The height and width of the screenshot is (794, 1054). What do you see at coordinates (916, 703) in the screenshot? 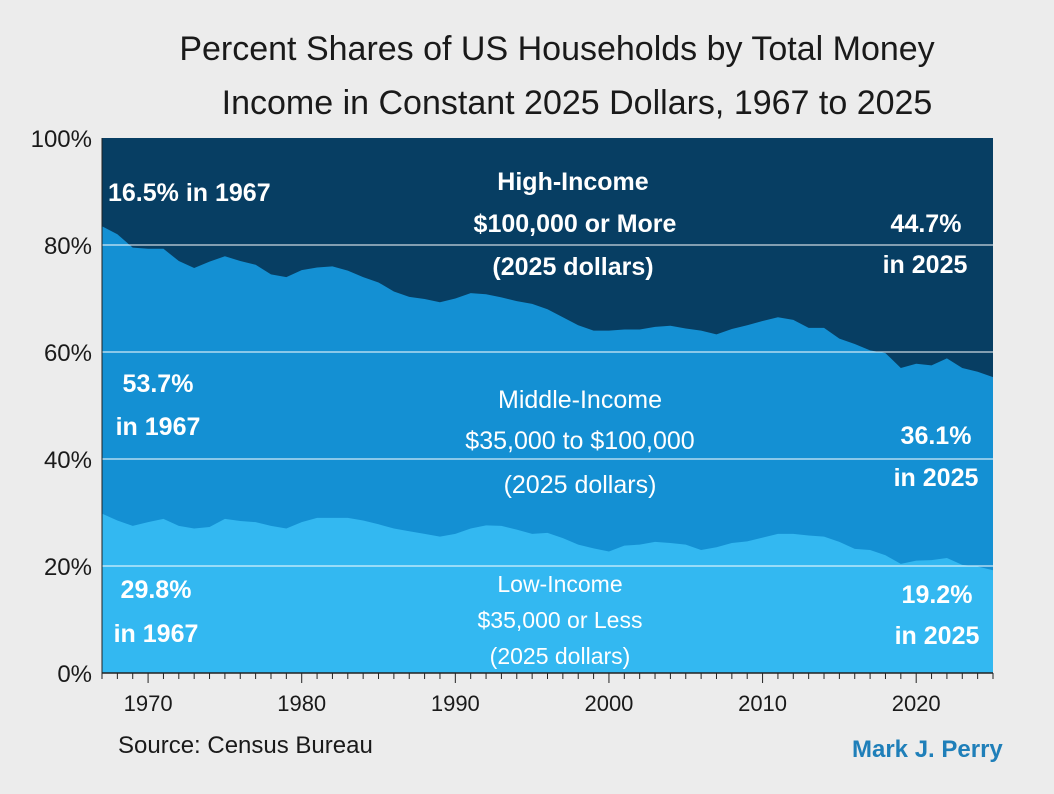
I see `x-tick-label: 2020` at bounding box center [916, 703].